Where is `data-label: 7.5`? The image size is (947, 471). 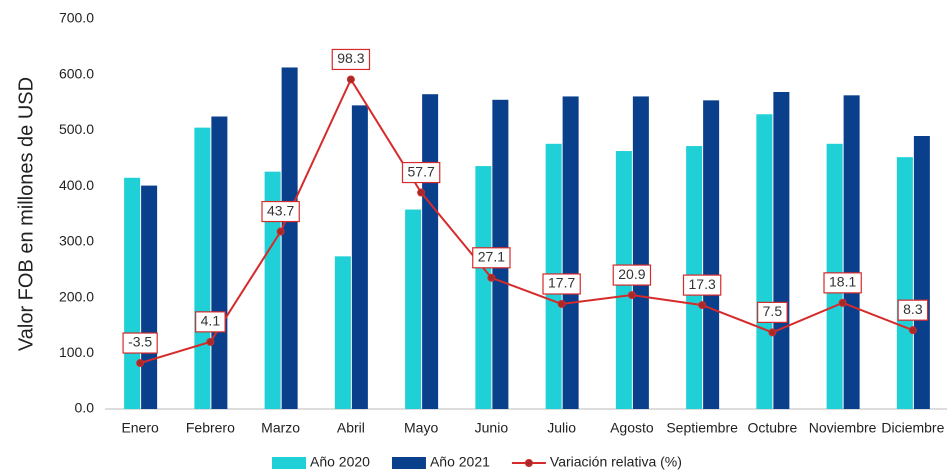 data-label: 7.5 is located at coordinates (772, 312).